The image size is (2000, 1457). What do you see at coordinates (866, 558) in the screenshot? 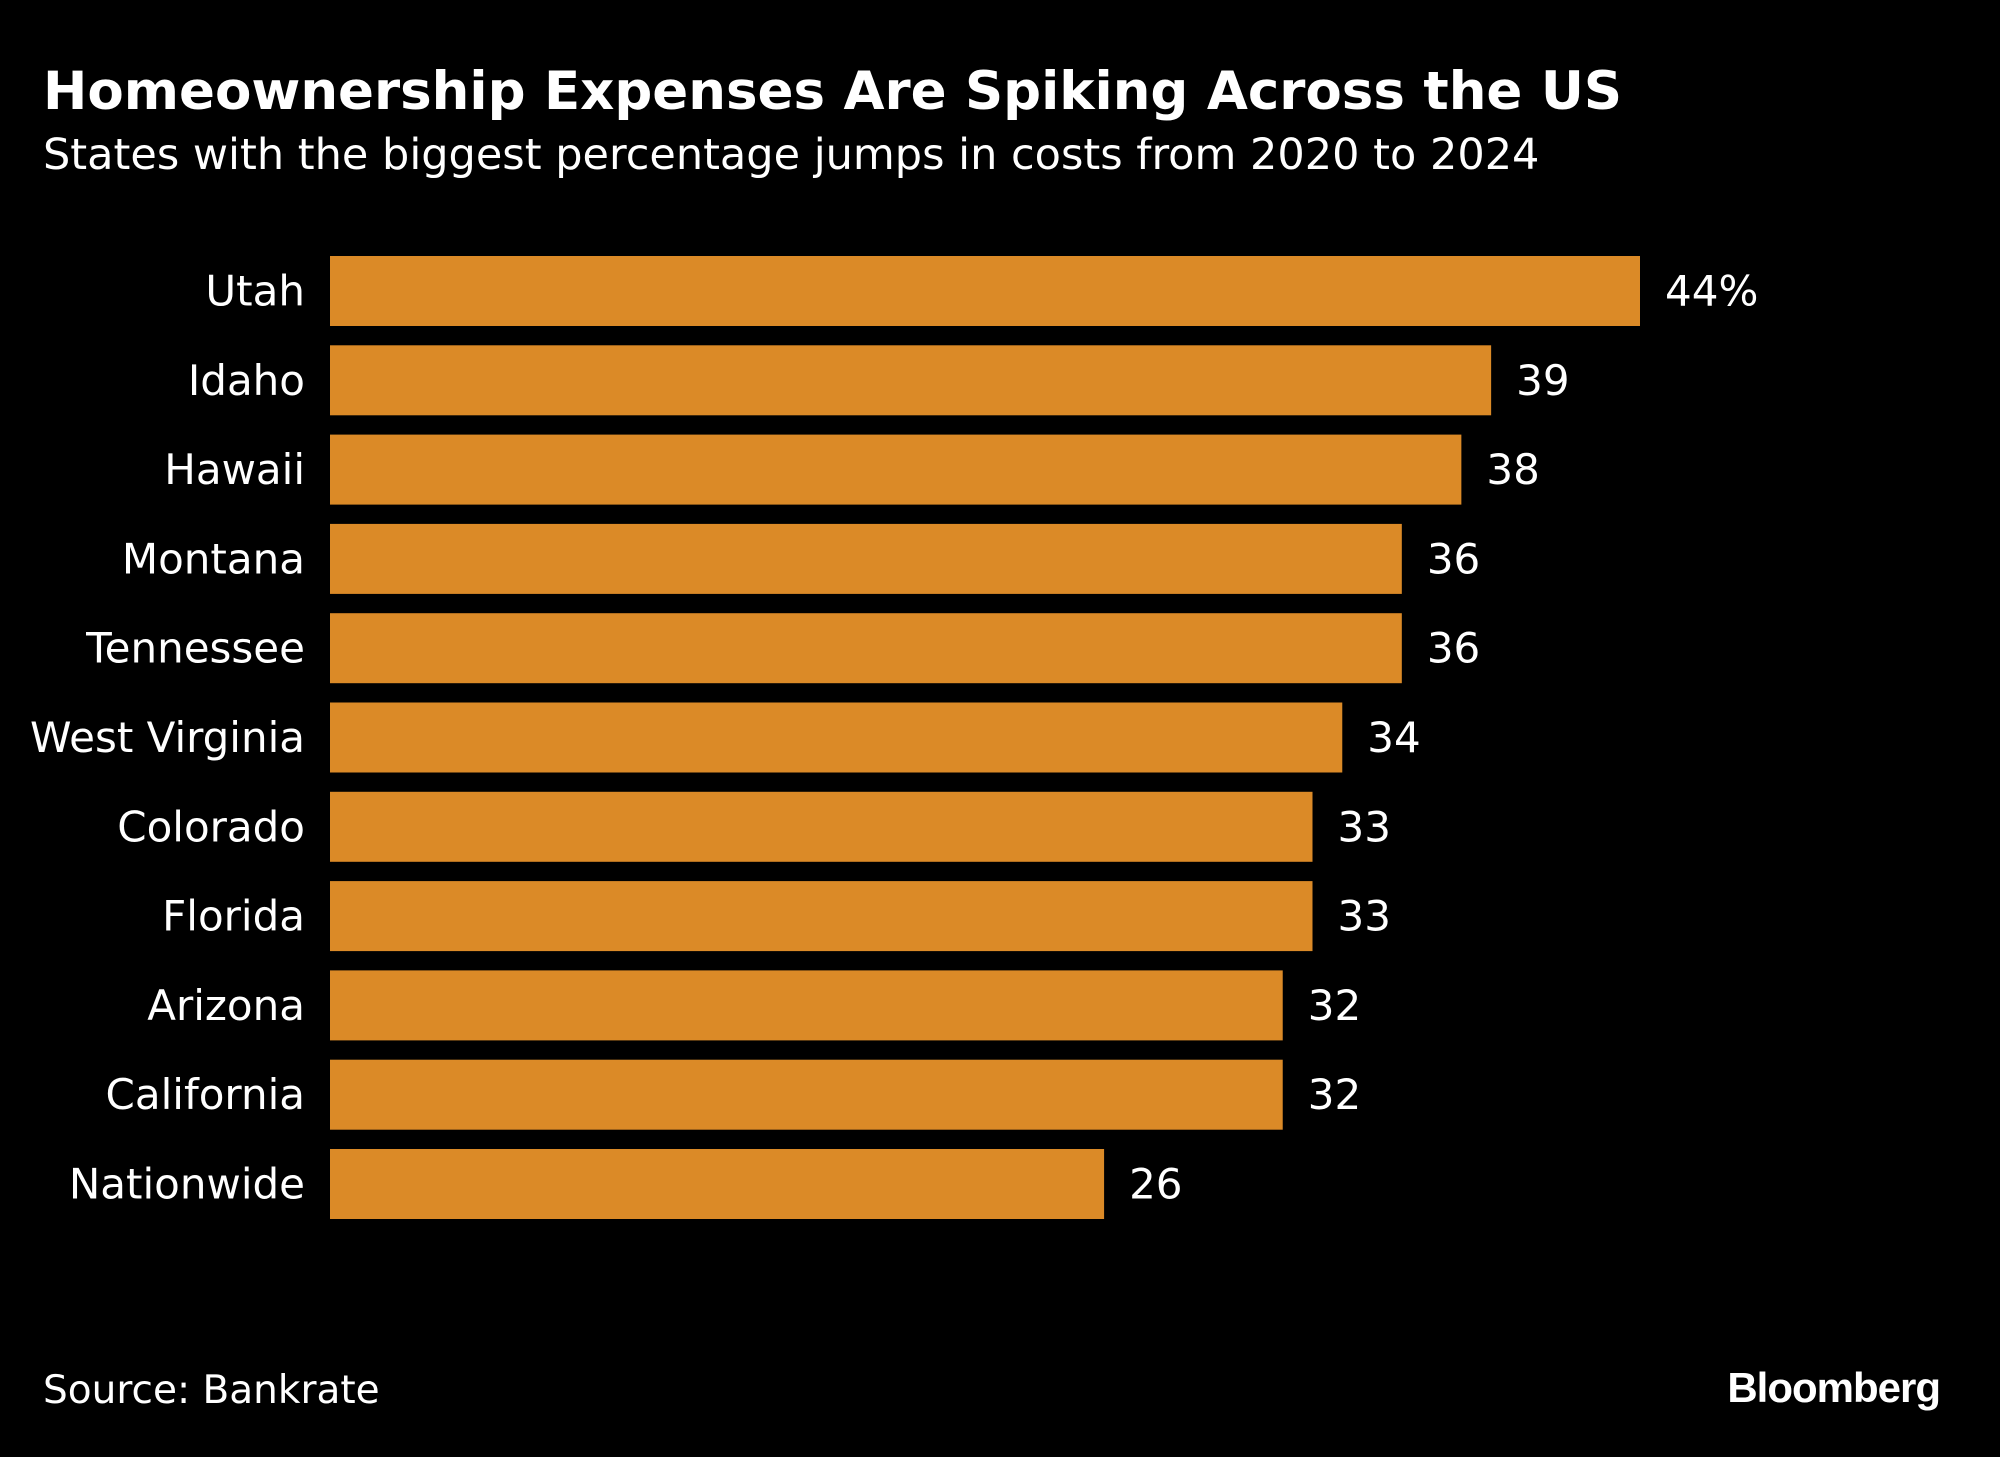
I see `bar-montana` at bounding box center [866, 558].